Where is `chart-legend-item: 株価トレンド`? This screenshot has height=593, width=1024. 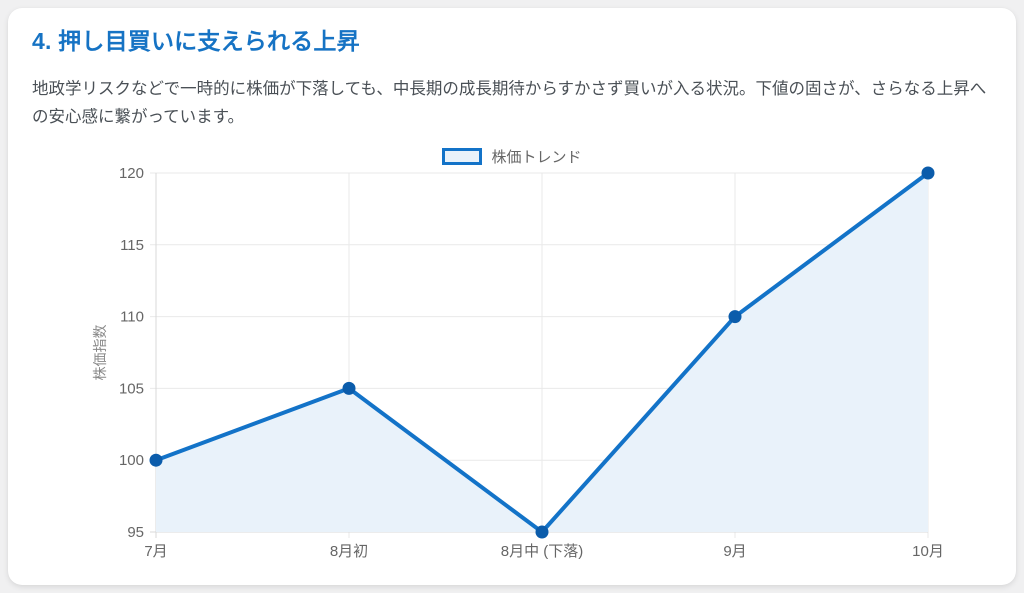
chart-legend-item: 株価トレンド is located at coordinates (512, 156).